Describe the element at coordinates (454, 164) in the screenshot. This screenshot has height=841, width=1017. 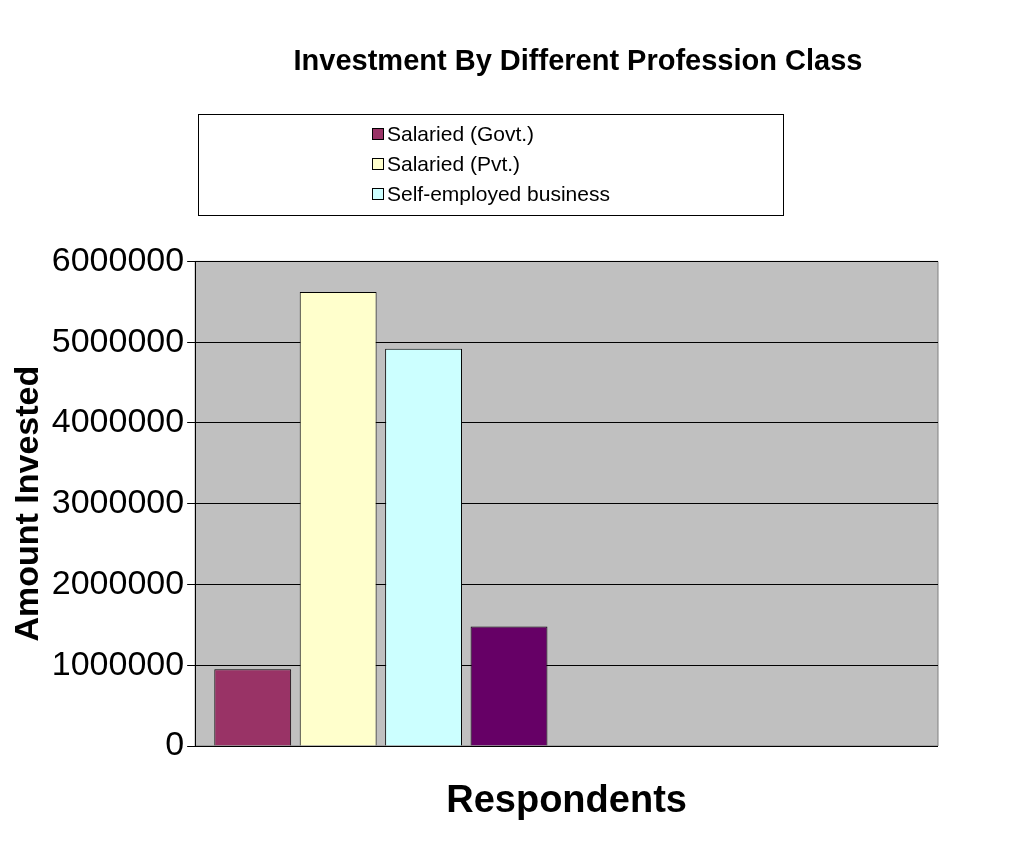
I see `legend-label: Salaried (Pvt.)` at that location.